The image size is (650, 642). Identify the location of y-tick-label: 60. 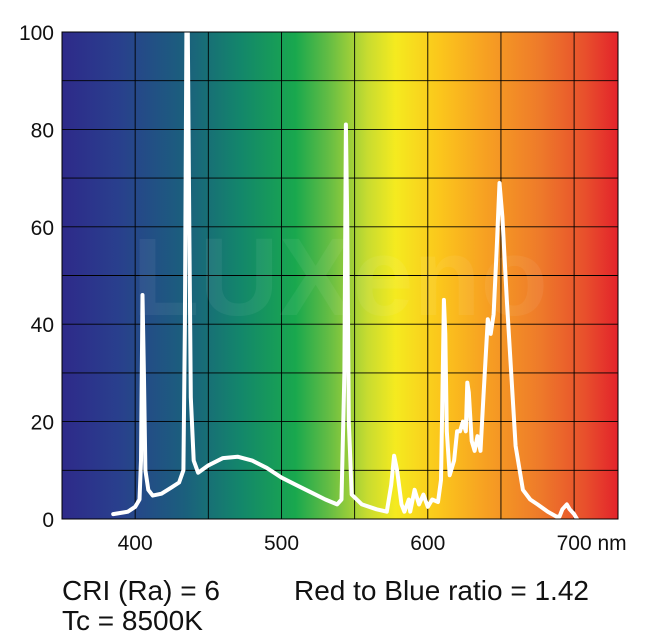
(42, 228).